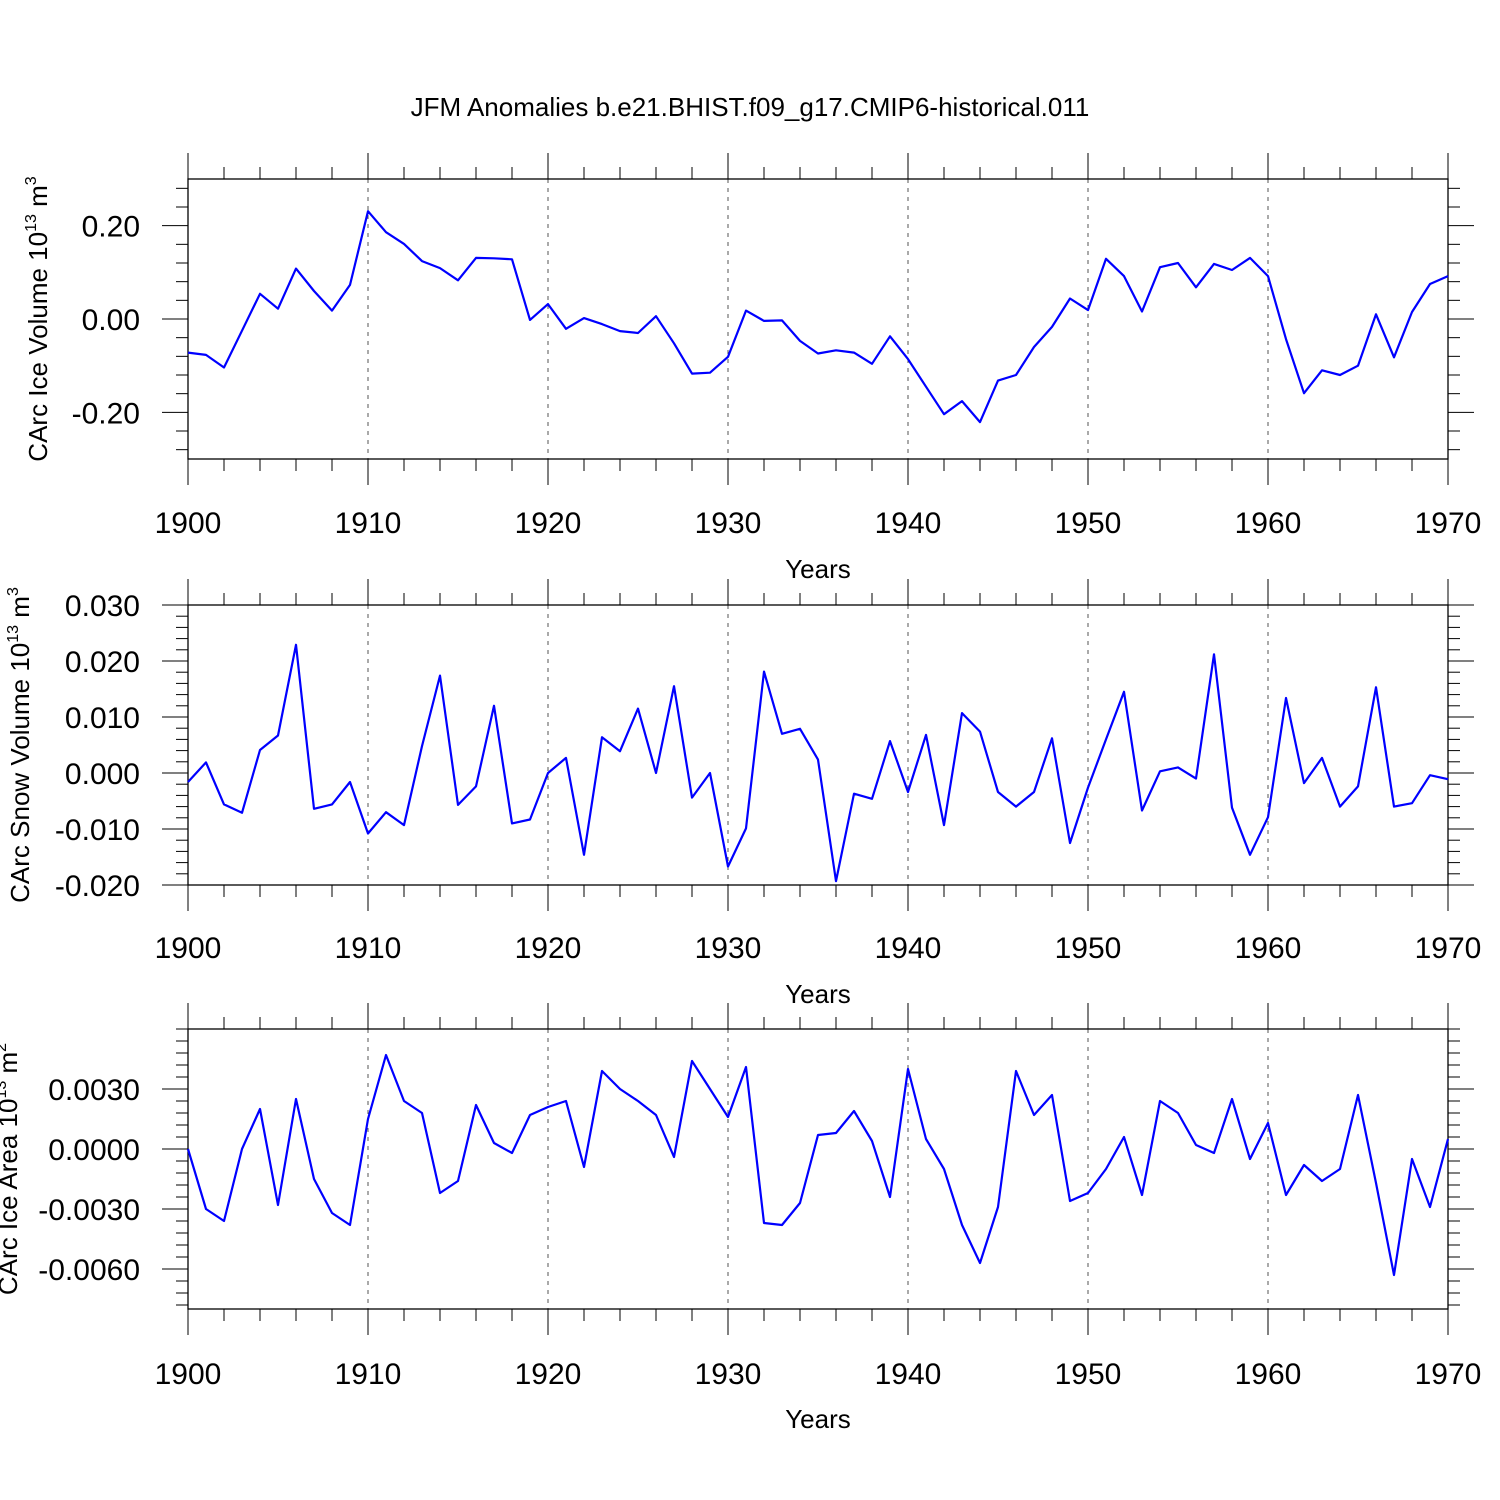 Image resolution: width=1500 pixels, height=1500 pixels. I want to click on ice-volume-y-tick-label: 0.20, so click(111, 227).